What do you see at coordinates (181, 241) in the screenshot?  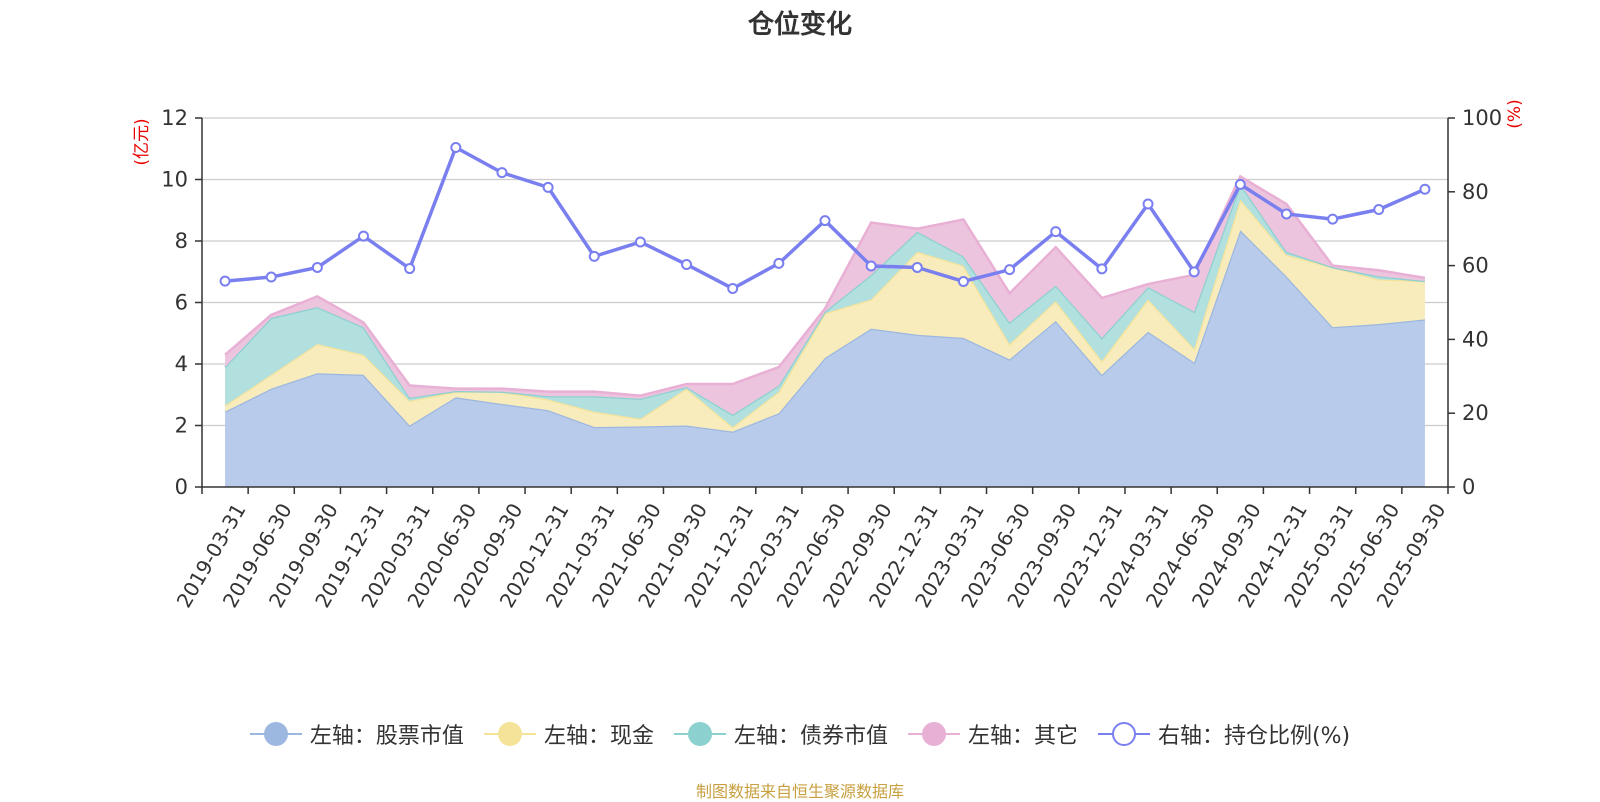 I see `left-tick-label-4: 8` at bounding box center [181, 241].